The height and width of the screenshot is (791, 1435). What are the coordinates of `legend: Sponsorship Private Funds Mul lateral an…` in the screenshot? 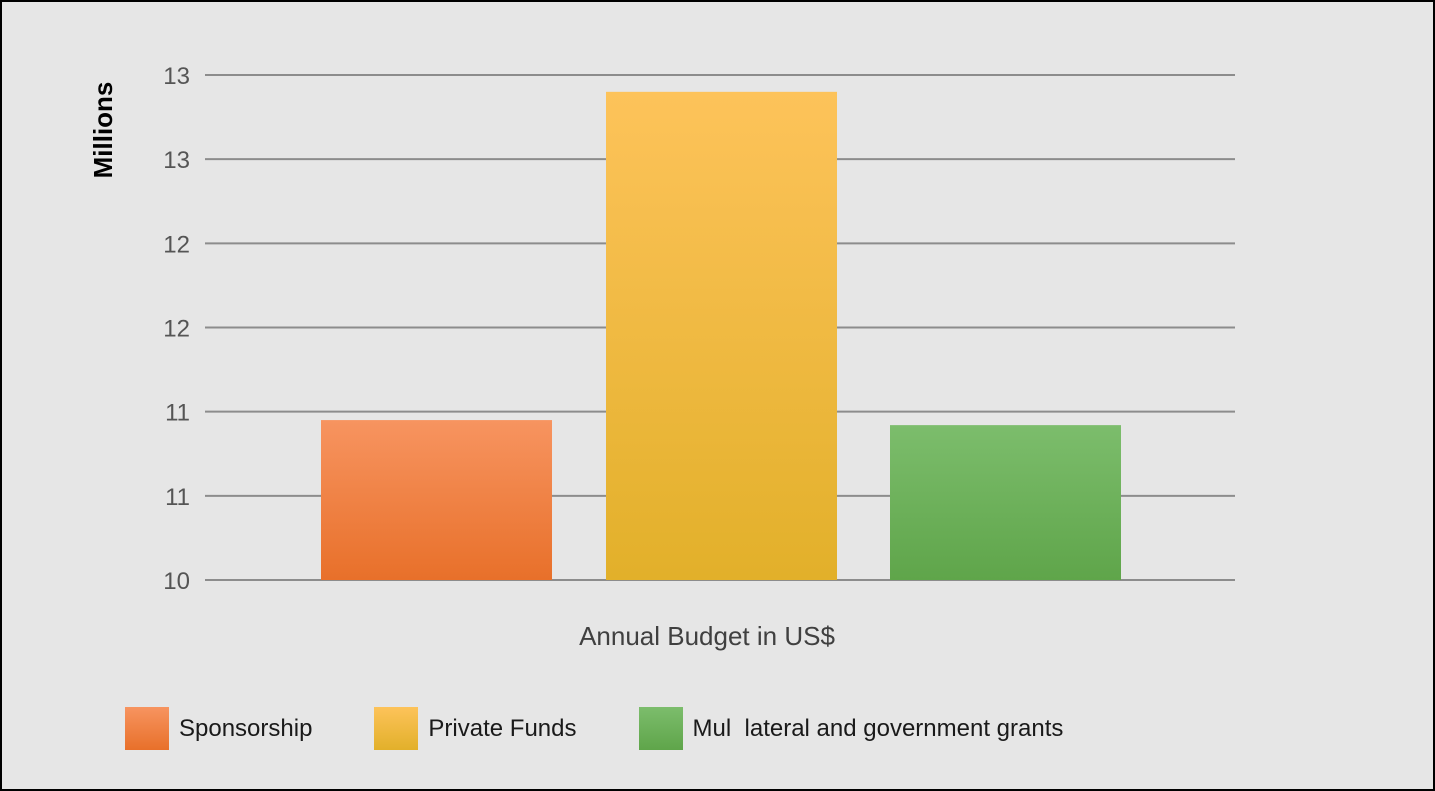 It's located at (625, 728).